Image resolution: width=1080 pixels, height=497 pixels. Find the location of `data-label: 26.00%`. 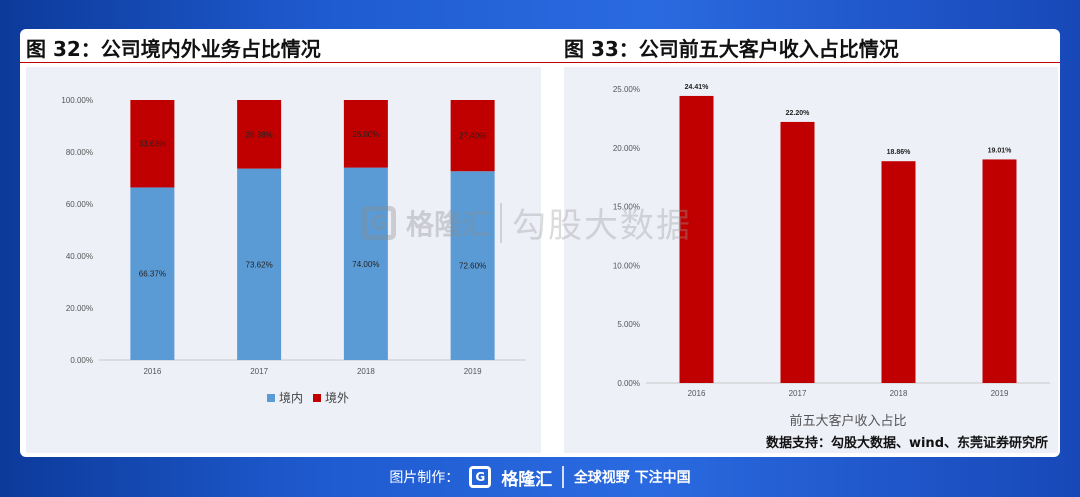

data-label: 26.00% is located at coordinates (365, 134).